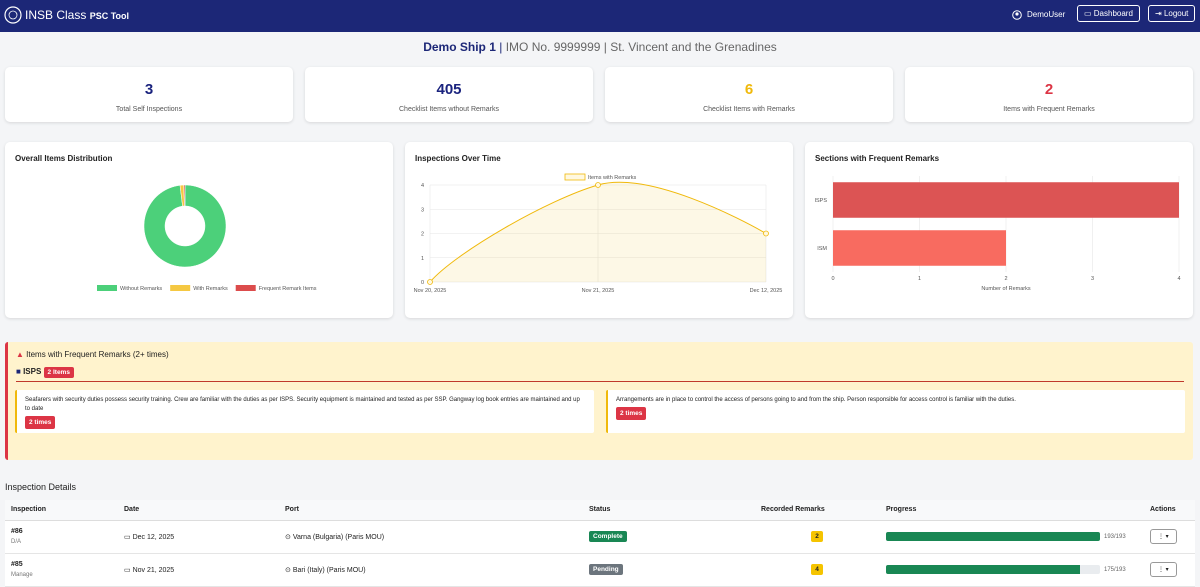  I want to click on alert-title-text: Items with Frequent Remarks (2+ times), so click(97, 354).